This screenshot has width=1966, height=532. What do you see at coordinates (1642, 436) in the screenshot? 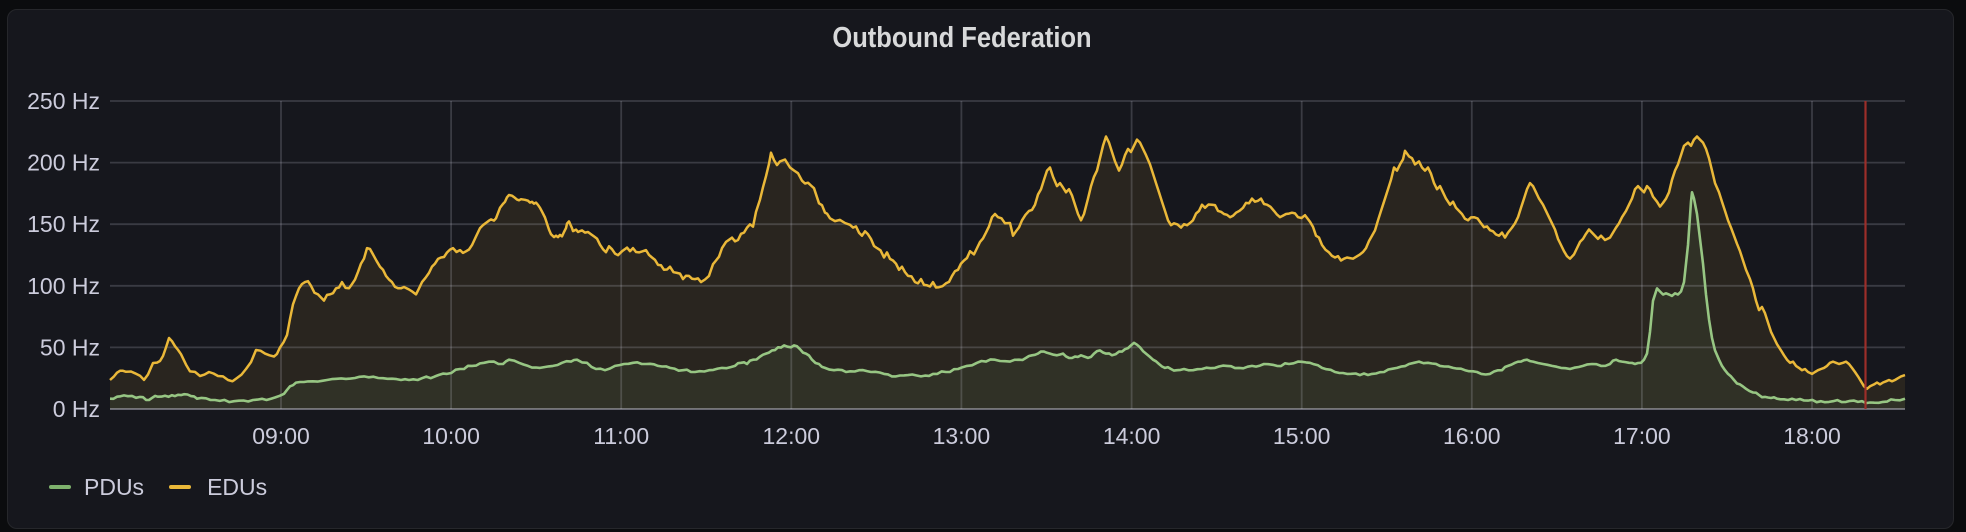
I see `svg-text: 17:00` at bounding box center [1642, 436].